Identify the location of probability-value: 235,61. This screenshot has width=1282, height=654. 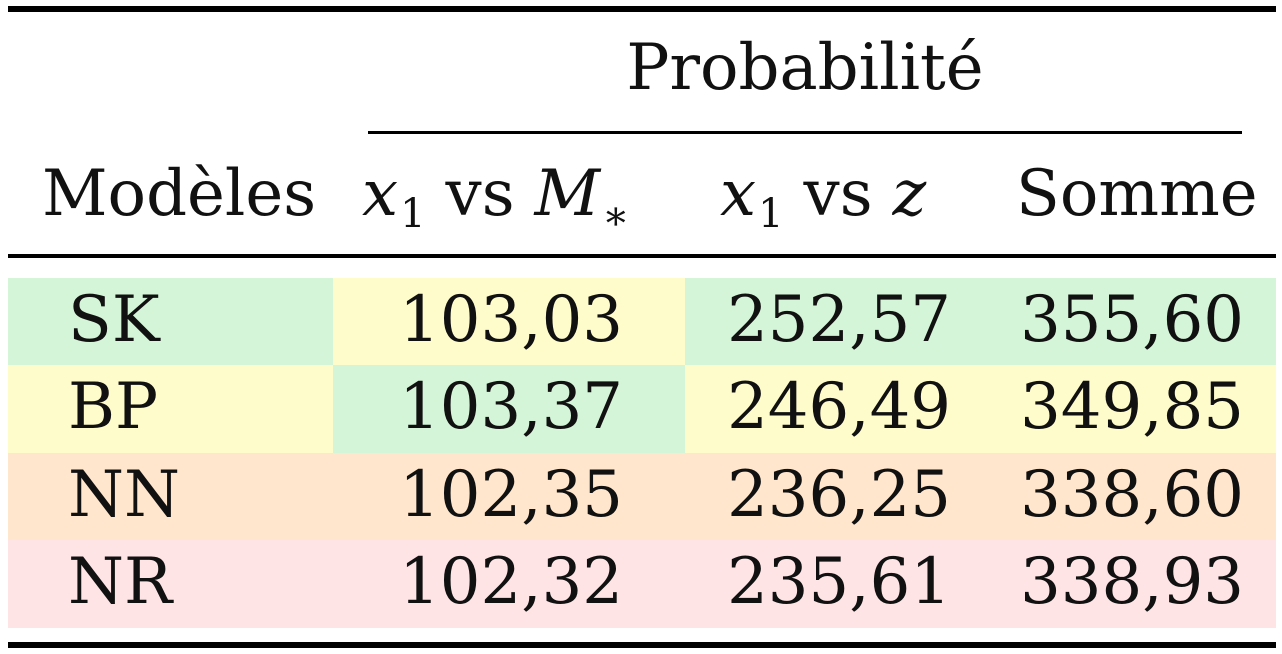
(839, 582).